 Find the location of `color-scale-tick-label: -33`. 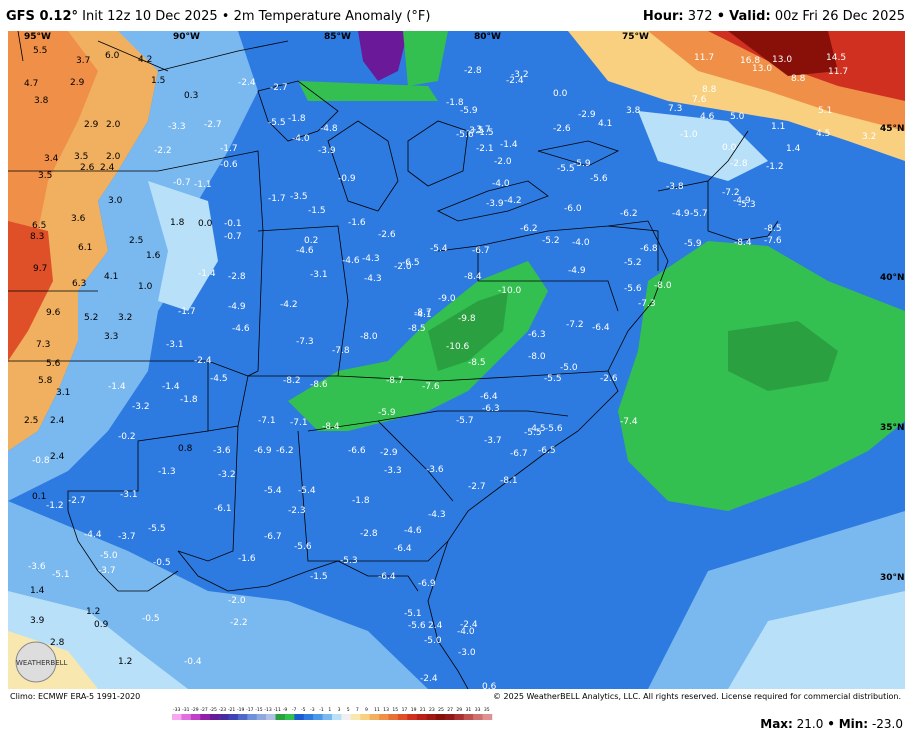

color-scale-tick-label: -33 is located at coordinates (176, 710).